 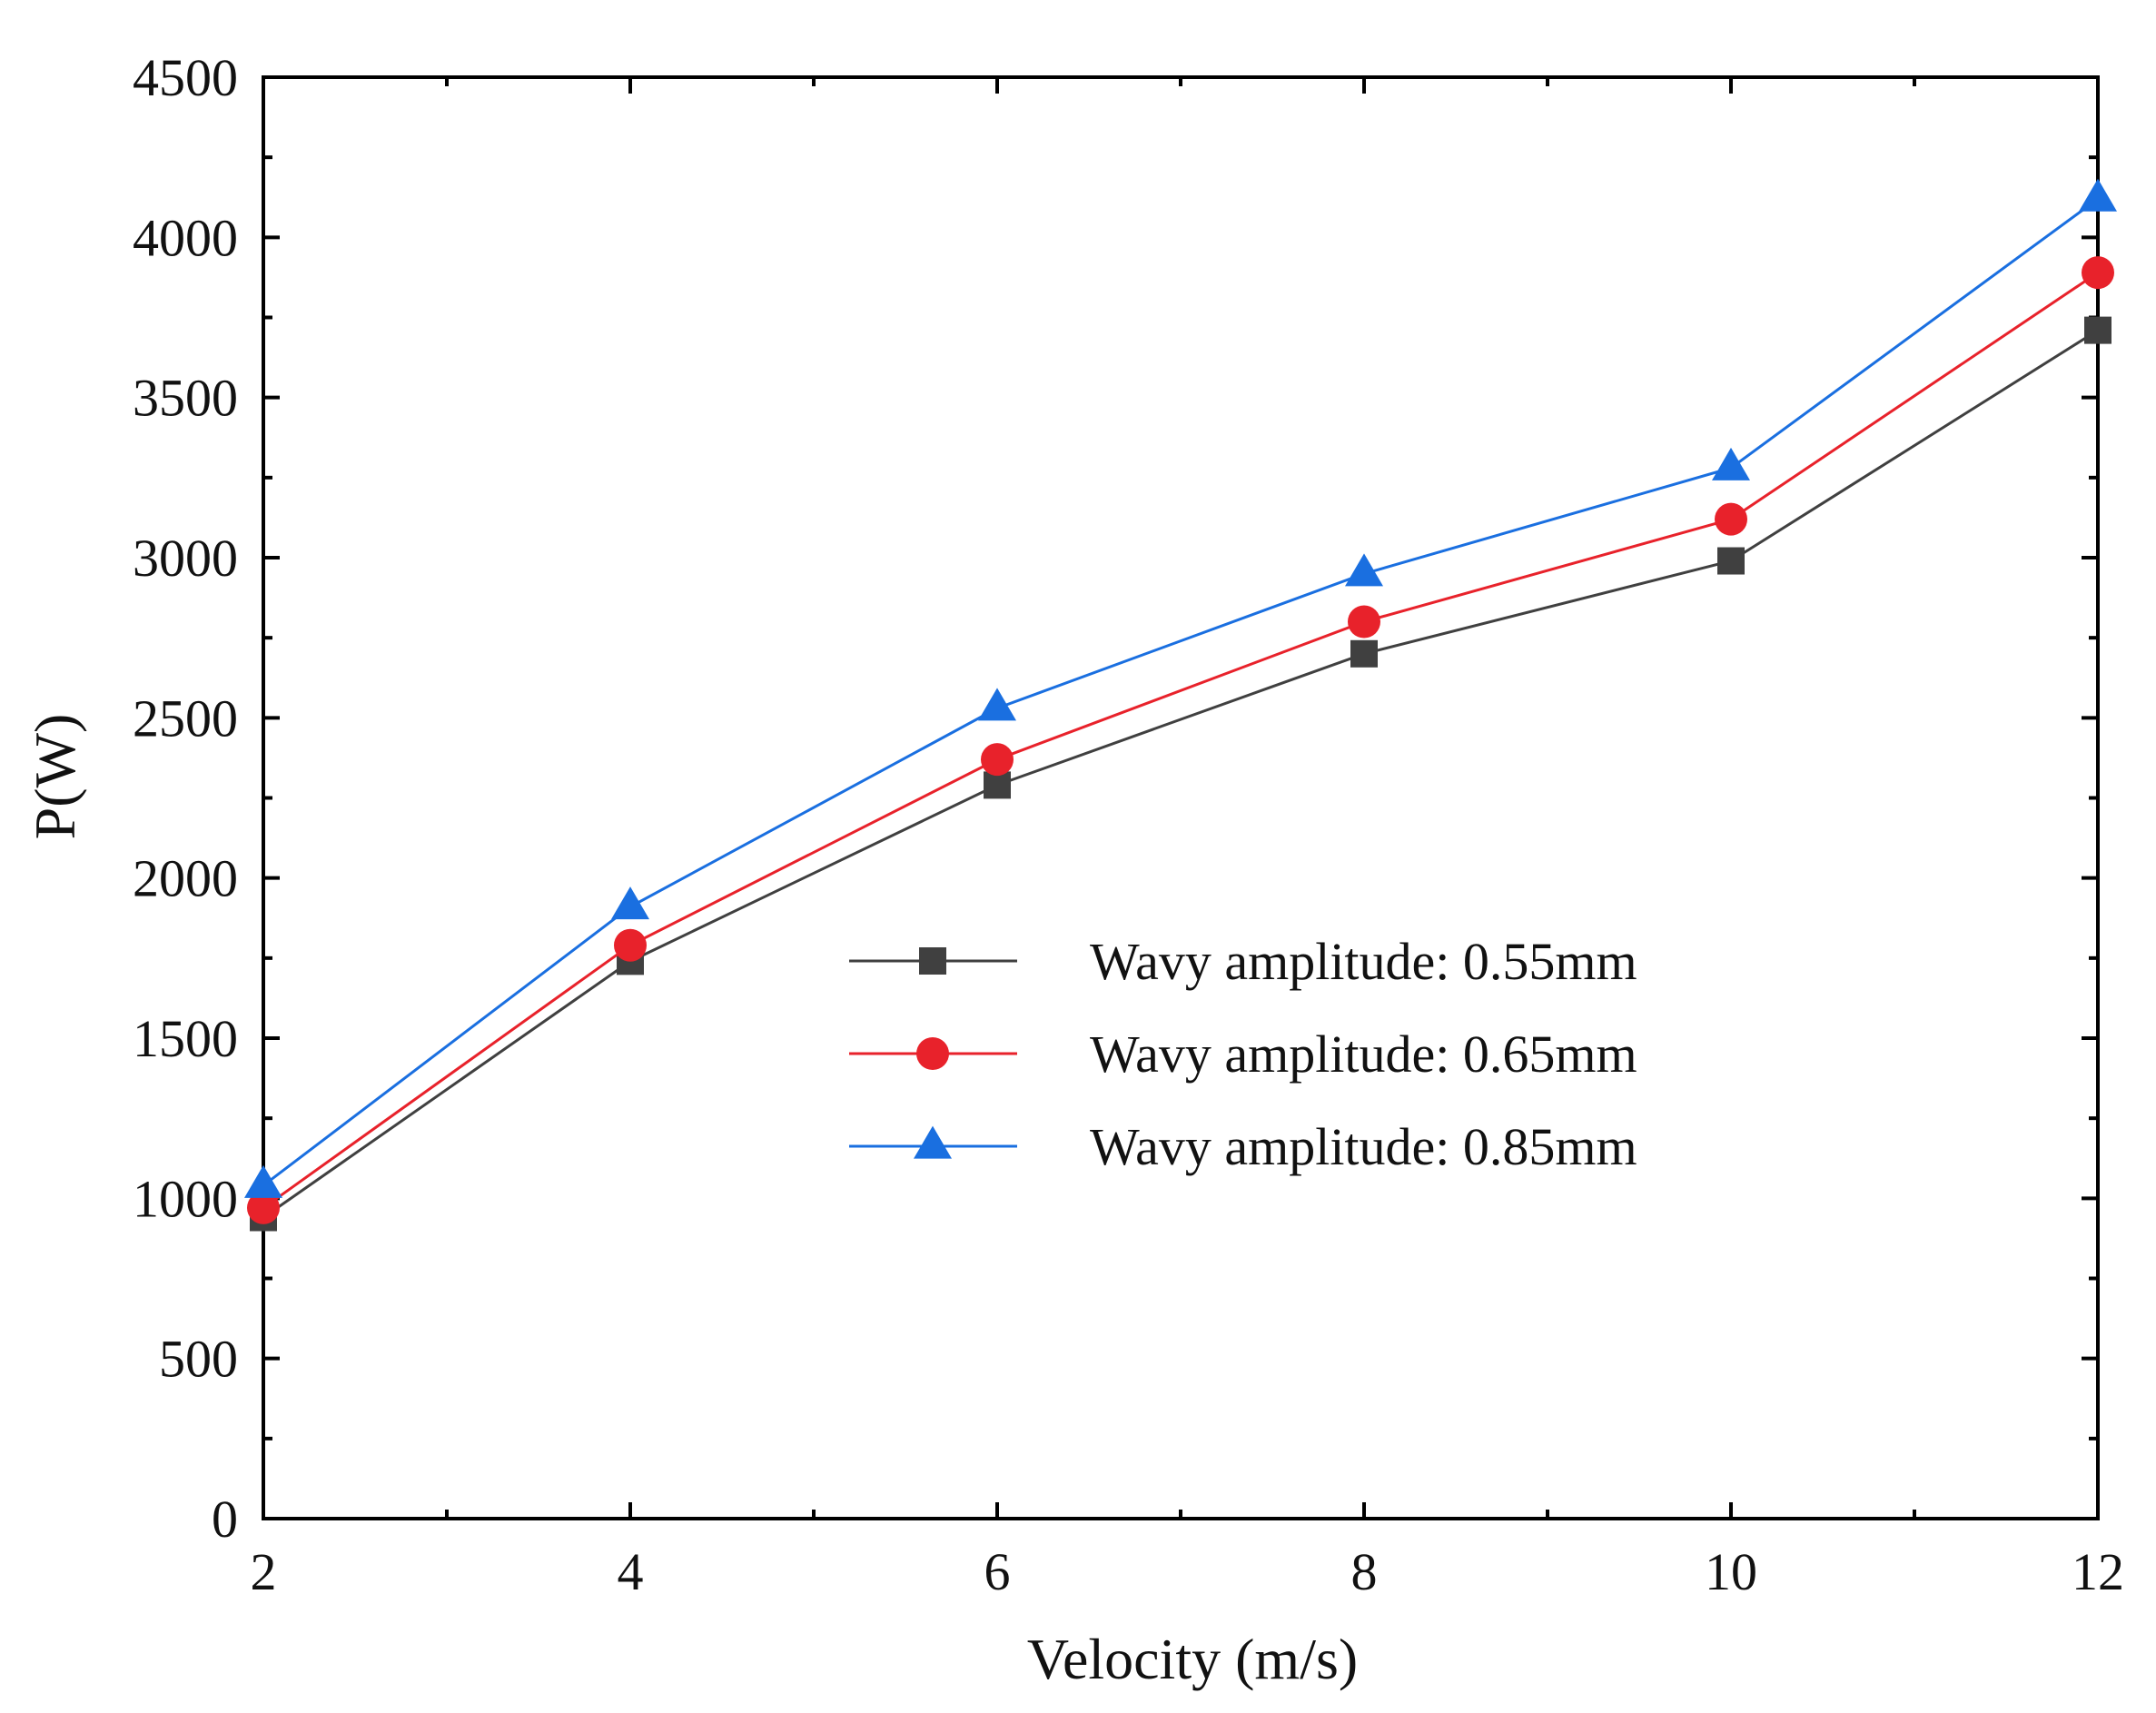 What do you see at coordinates (198, 1359) in the screenshot?
I see `y-tick-label: 500` at bounding box center [198, 1359].